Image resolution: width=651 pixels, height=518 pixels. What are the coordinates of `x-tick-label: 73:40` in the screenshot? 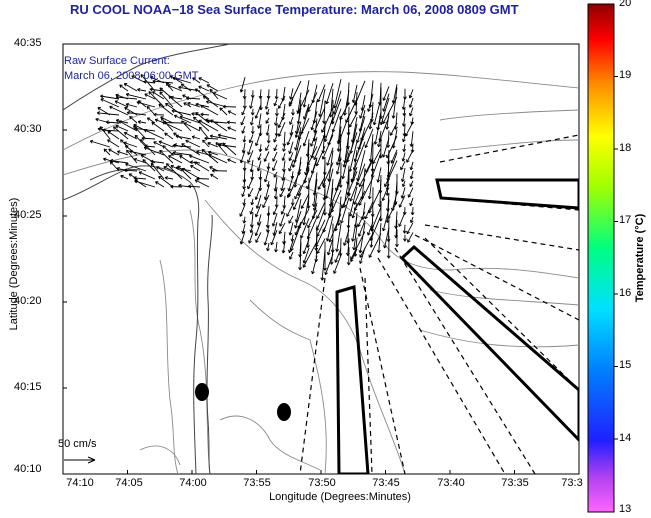 It's located at (451, 483).